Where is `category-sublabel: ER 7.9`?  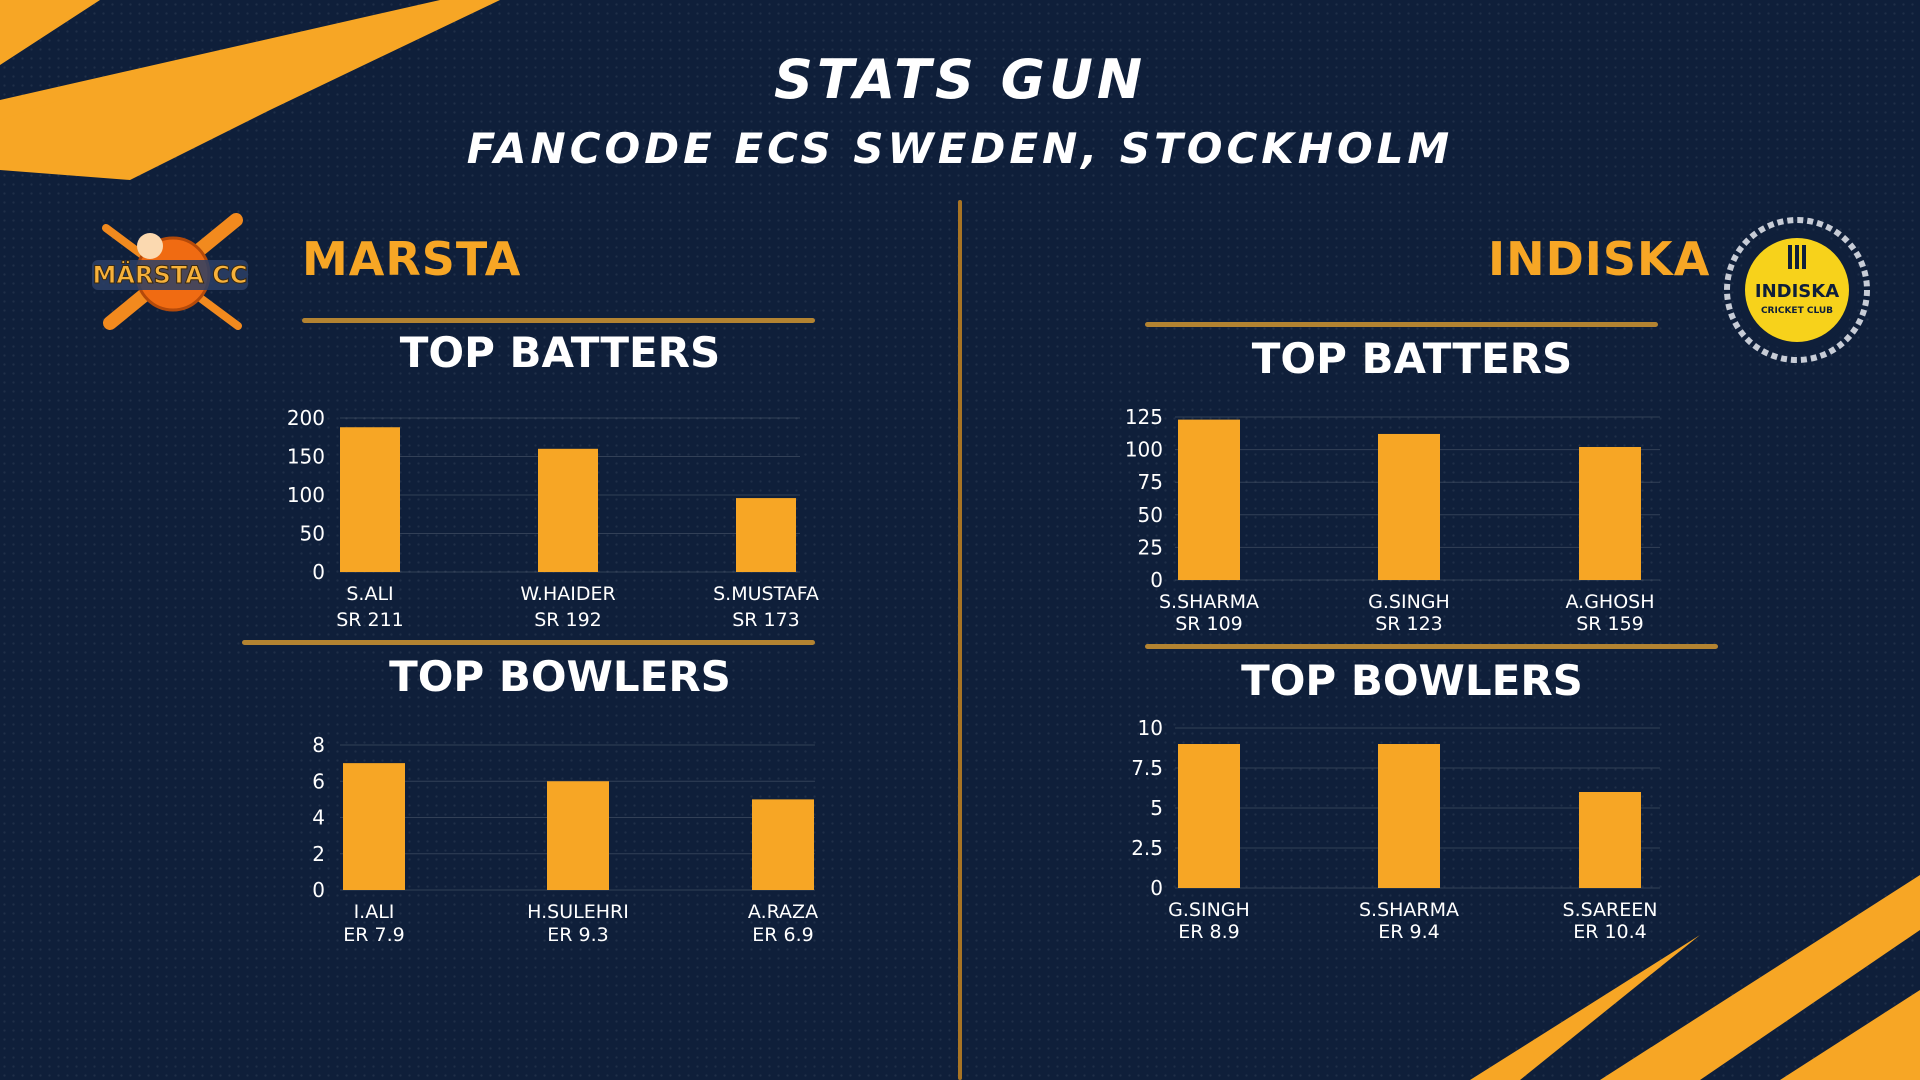
category-sublabel: ER 7.9 is located at coordinates (373, 935).